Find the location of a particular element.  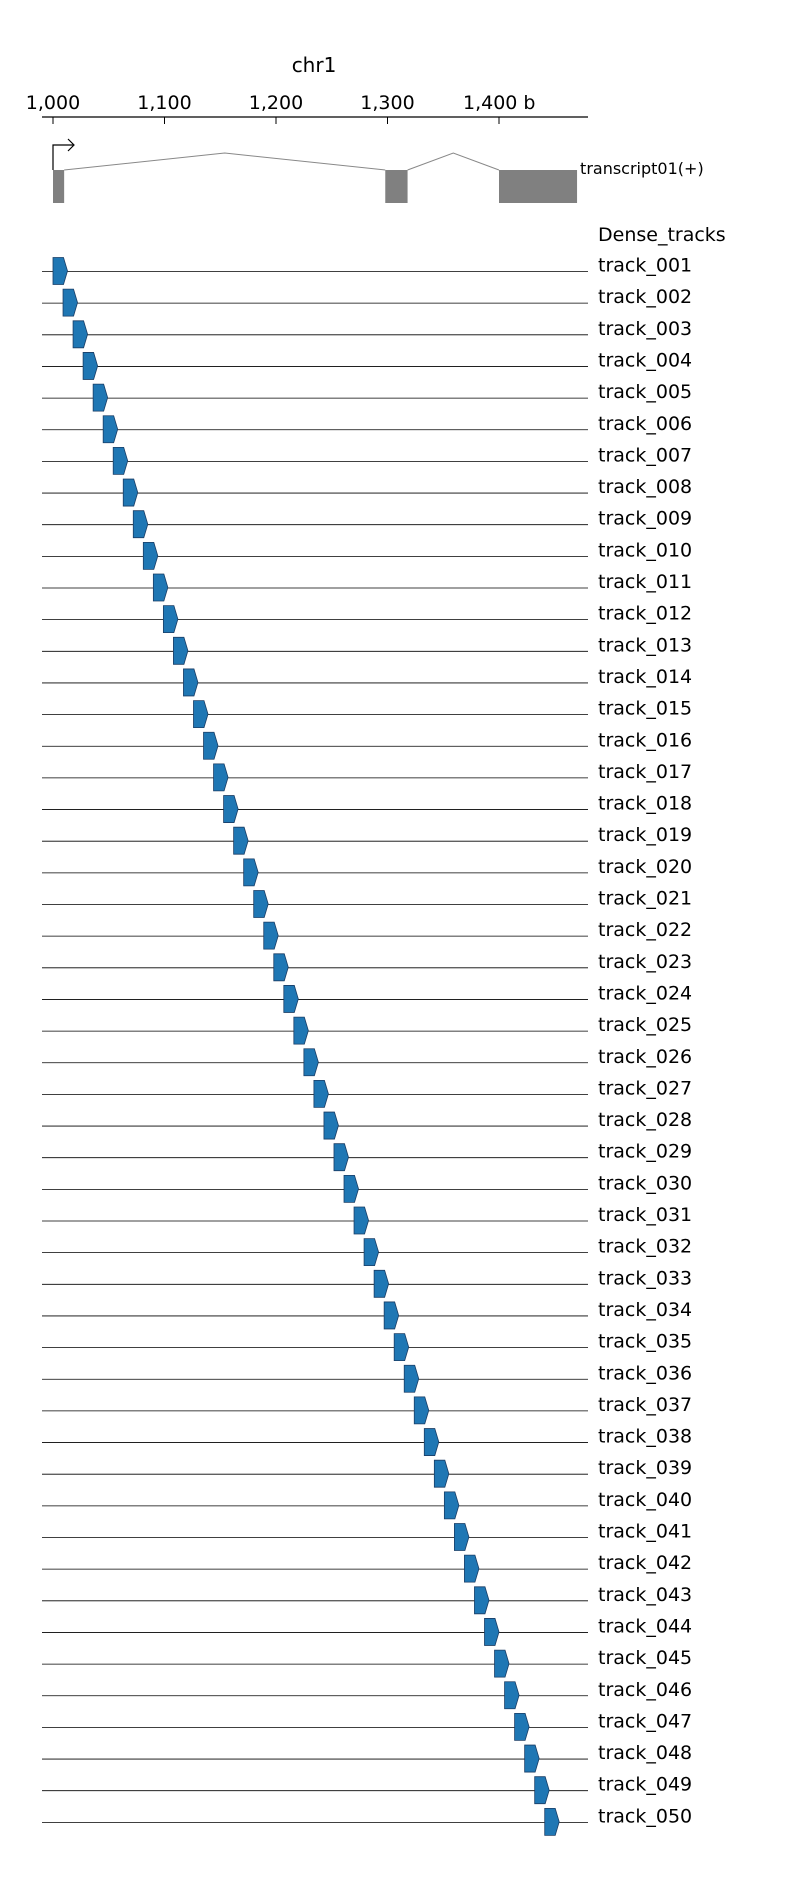

track-label: track_004 is located at coordinates (645, 360).